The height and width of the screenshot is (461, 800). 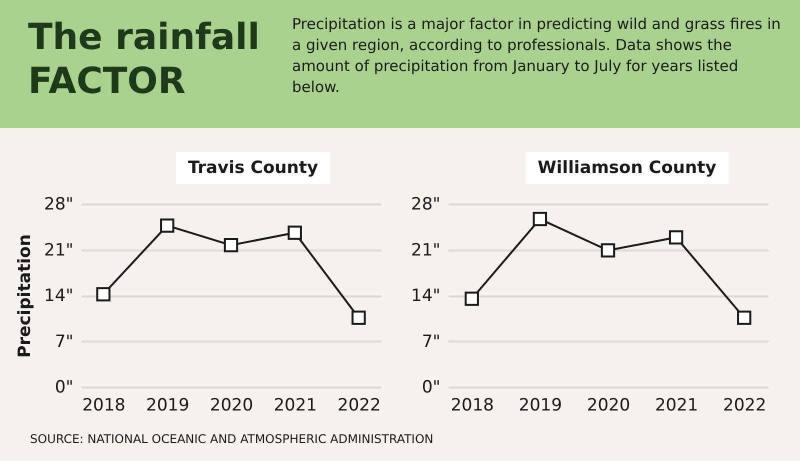 What do you see at coordinates (627, 168) in the screenshot?
I see `chart-title: Williamson County` at bounding box center [627, 168].